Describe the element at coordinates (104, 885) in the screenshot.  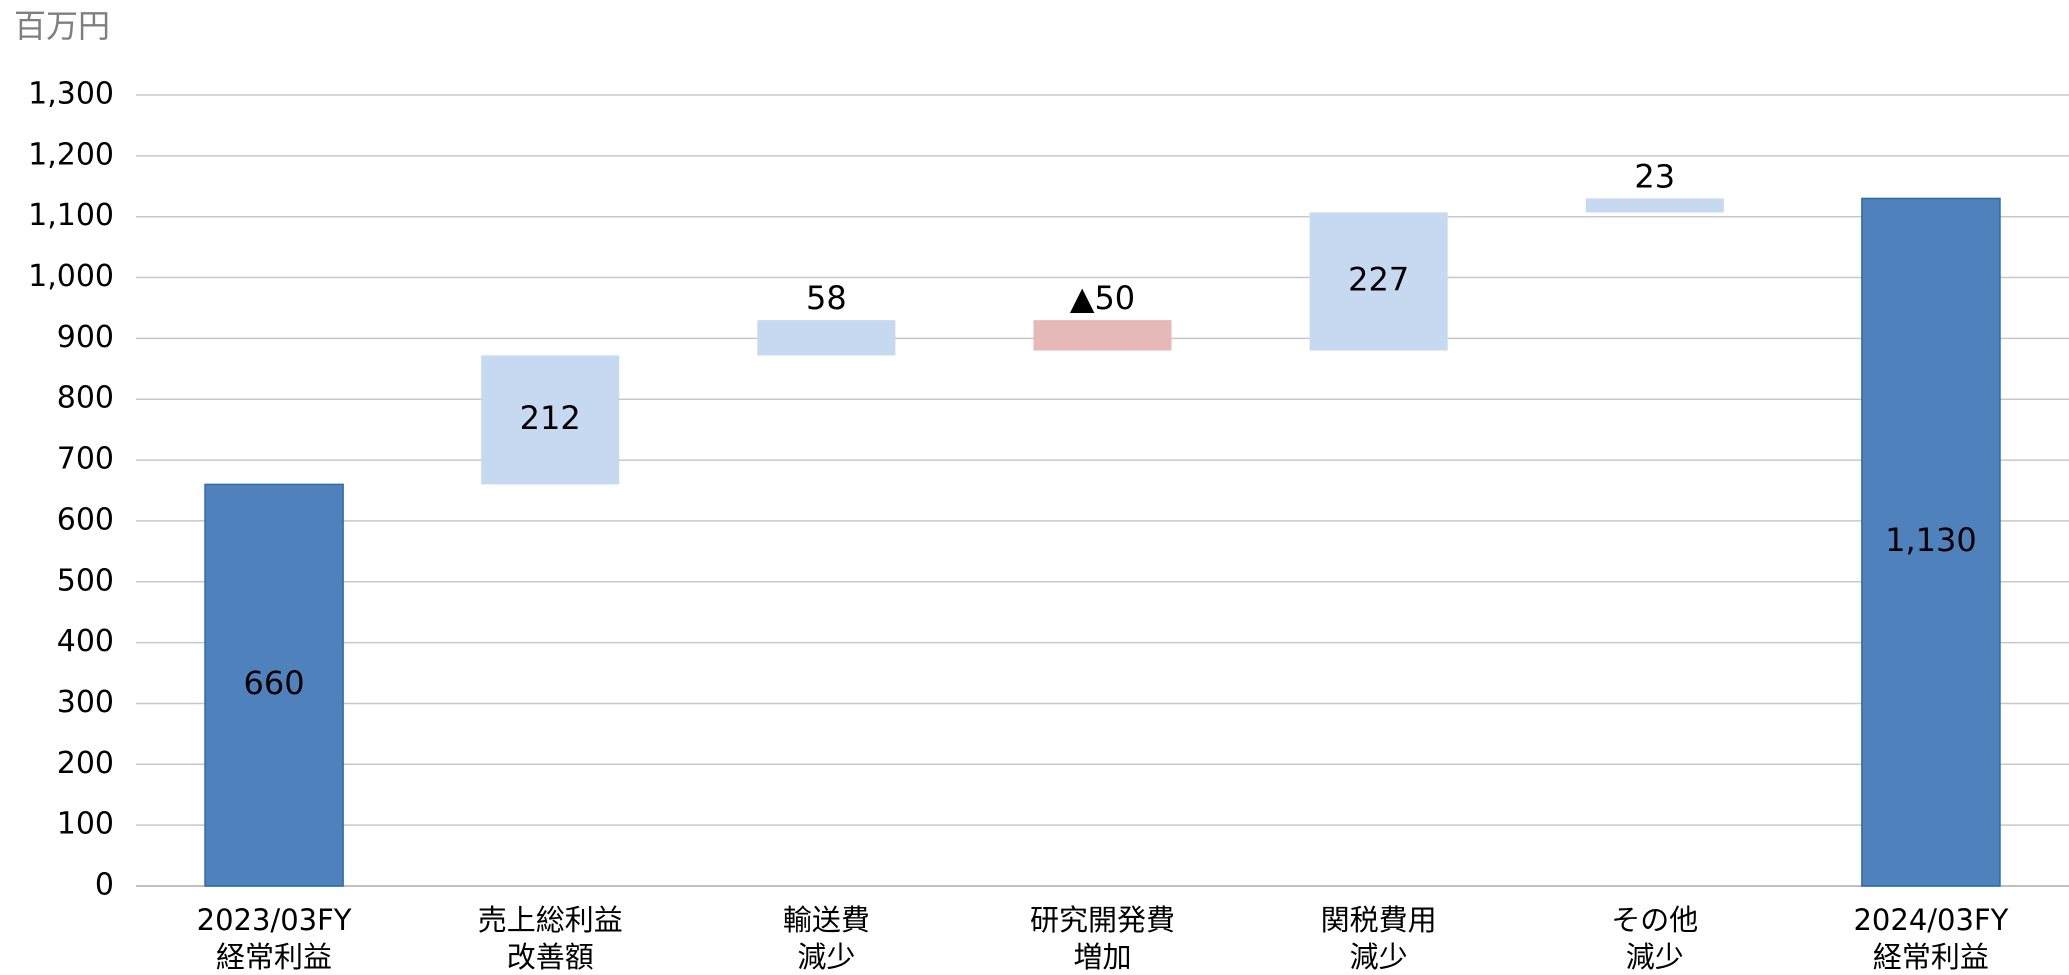
I see `y-tick-label: 0` at that location.